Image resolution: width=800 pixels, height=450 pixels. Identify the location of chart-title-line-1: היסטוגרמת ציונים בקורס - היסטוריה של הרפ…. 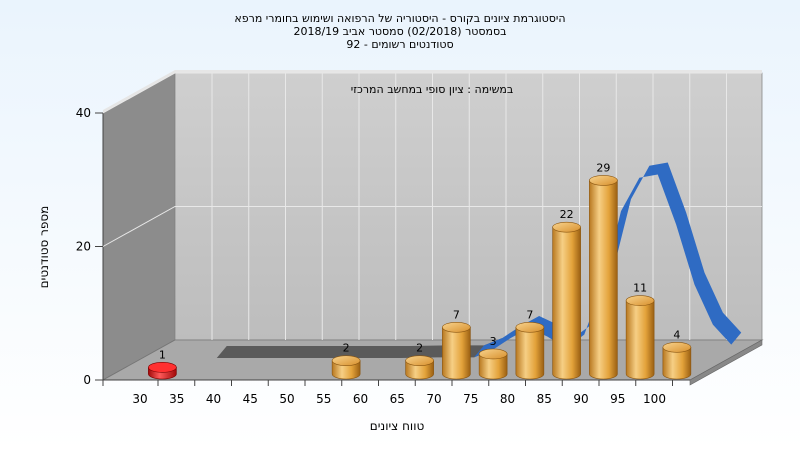
(399, 18).